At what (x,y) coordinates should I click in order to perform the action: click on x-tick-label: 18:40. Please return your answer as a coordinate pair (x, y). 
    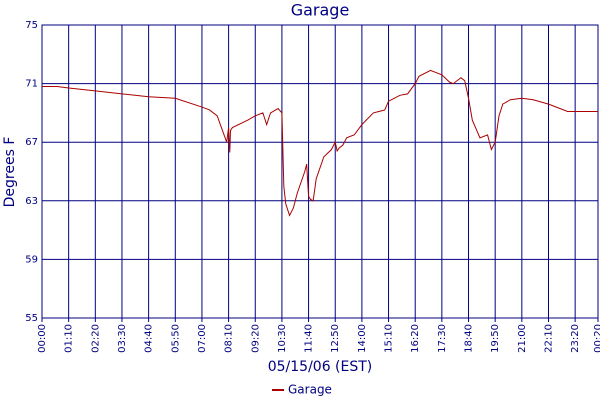
    Looking at the image, I should click on (469, 338).